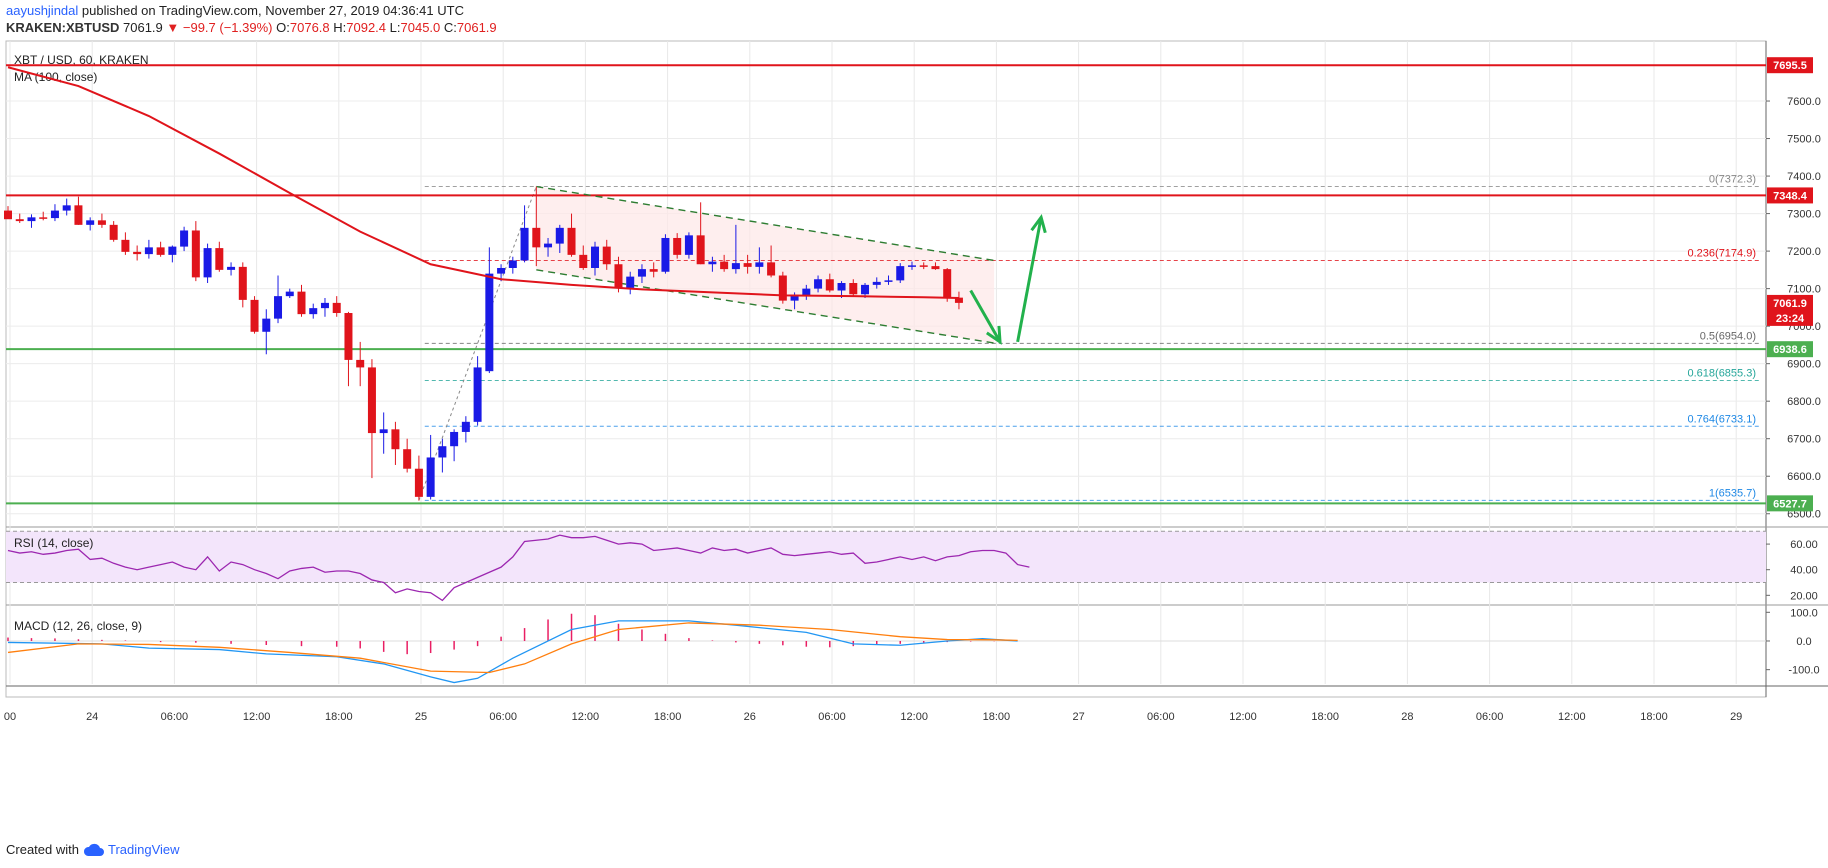 This screenshot has width=1828, height=868. I want to click on macd-line, so click(512, 652).